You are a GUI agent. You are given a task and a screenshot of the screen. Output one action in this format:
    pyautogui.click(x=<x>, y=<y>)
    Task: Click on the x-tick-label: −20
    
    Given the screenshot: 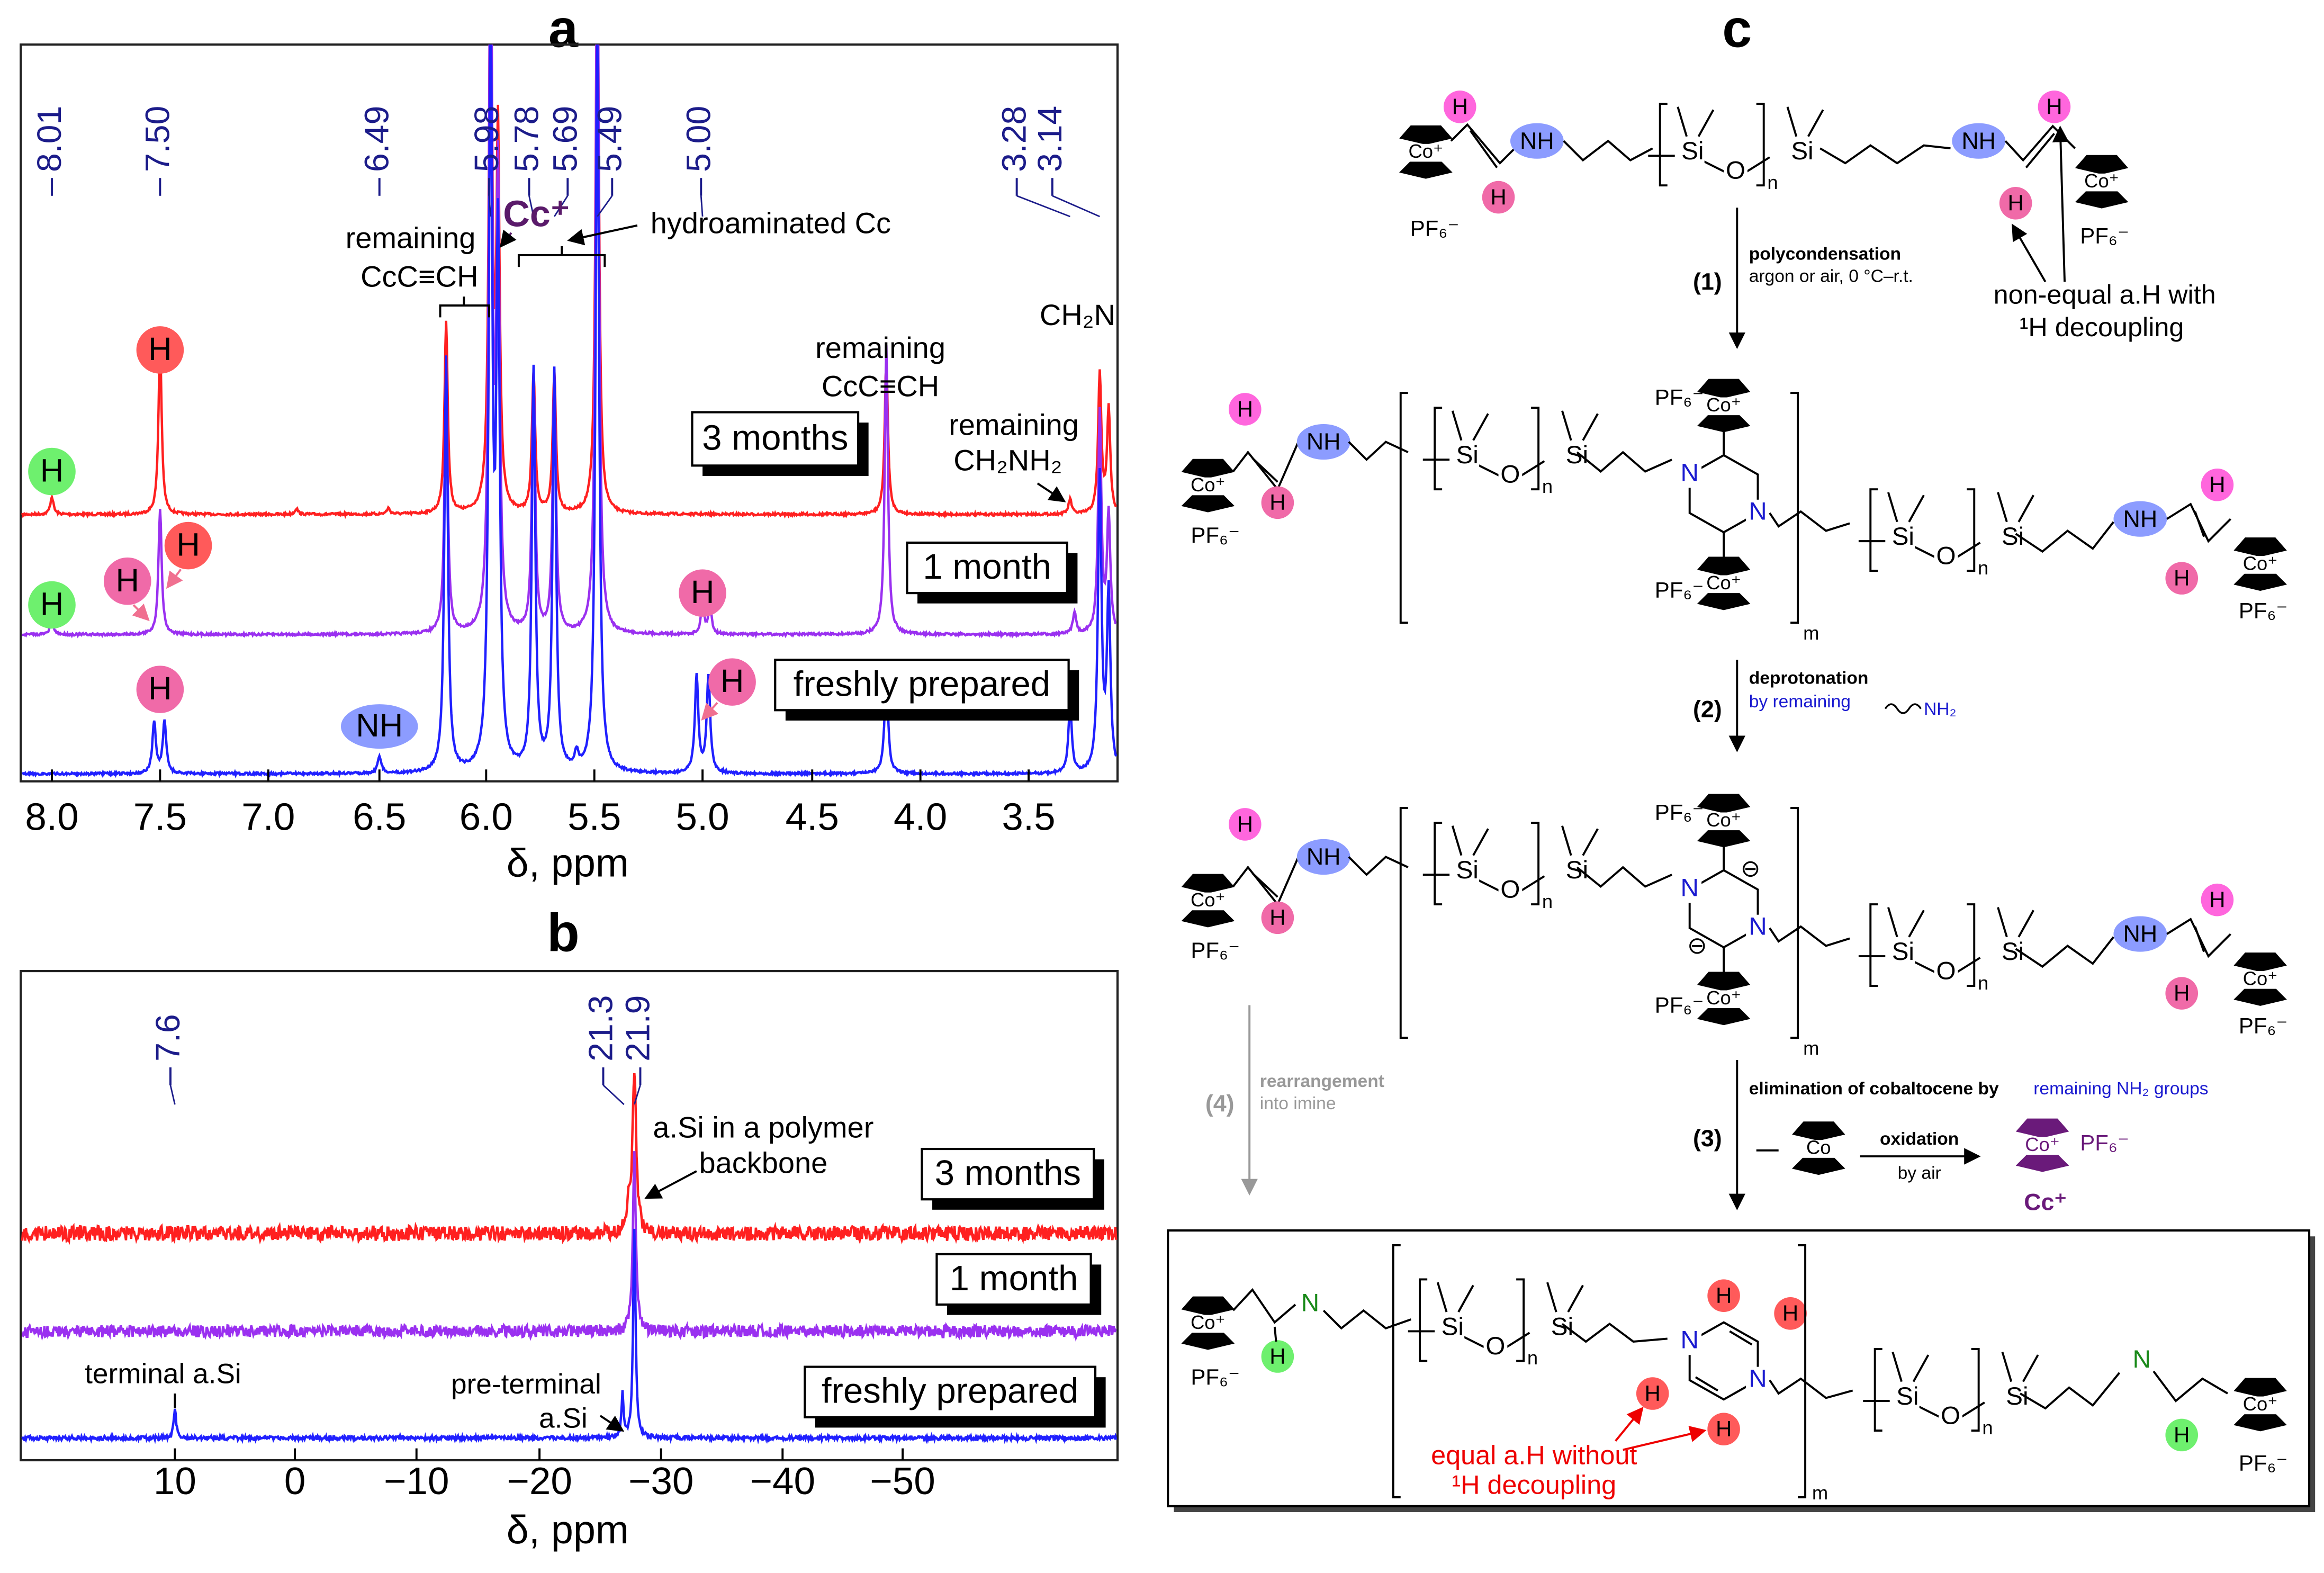 What is the action you would take?
    pyautogui.click(x=540, y=1481)
    